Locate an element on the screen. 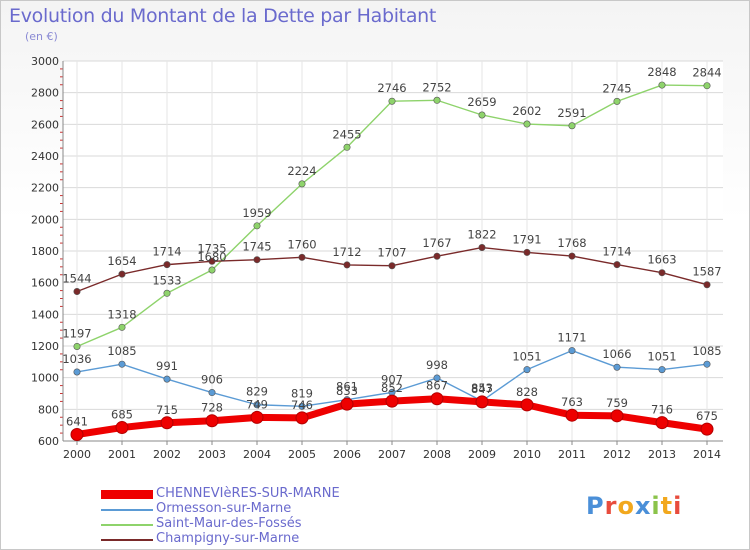 The height and width of the screenshot is (550, 750). data-label: 2844 is located at coordinates (706, 73).